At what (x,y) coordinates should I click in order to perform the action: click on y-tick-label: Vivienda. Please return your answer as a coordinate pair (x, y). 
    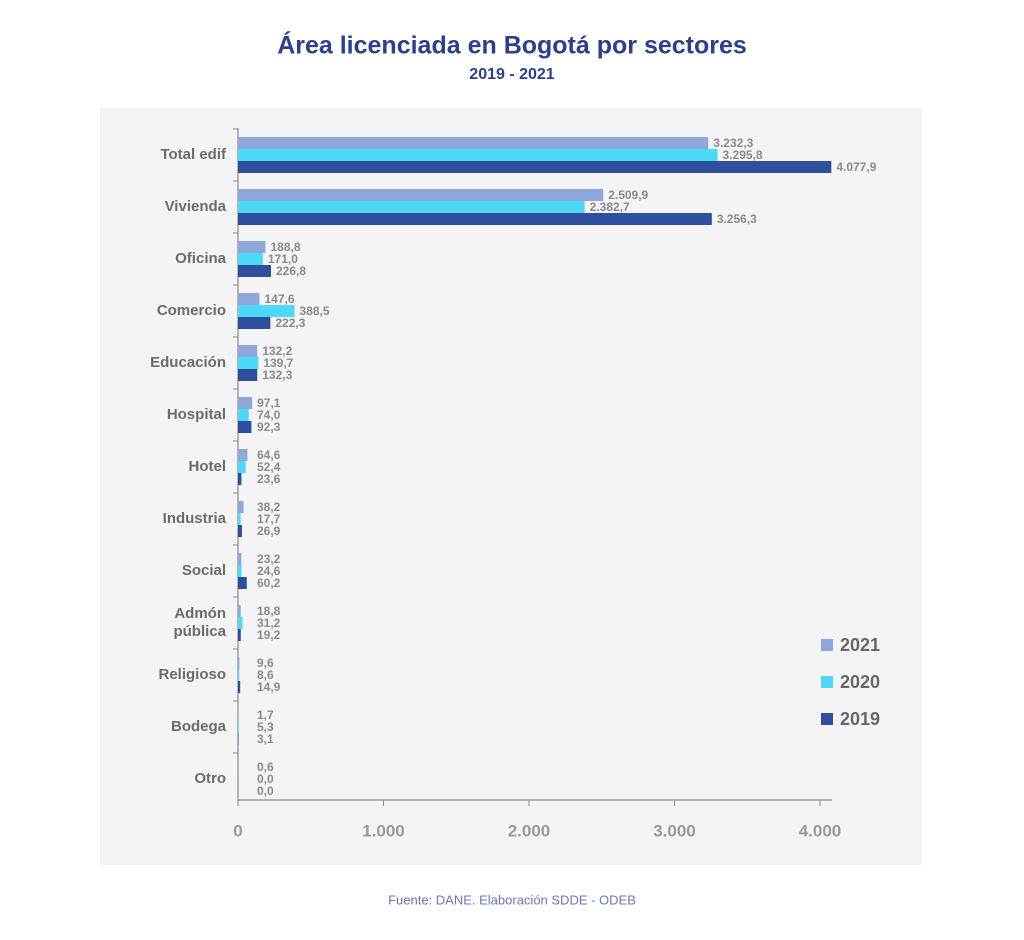
    Looking at the image, I should click on (195, 206).